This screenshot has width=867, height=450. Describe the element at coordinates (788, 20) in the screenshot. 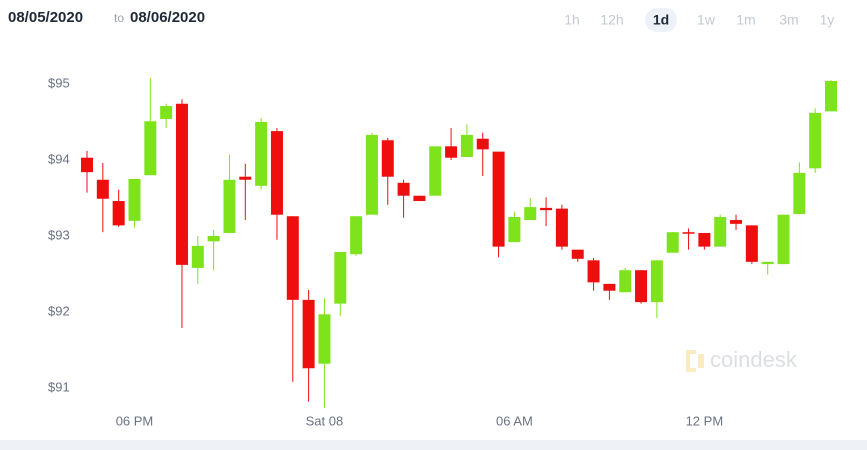

I see `range-button: 3m` at that location.